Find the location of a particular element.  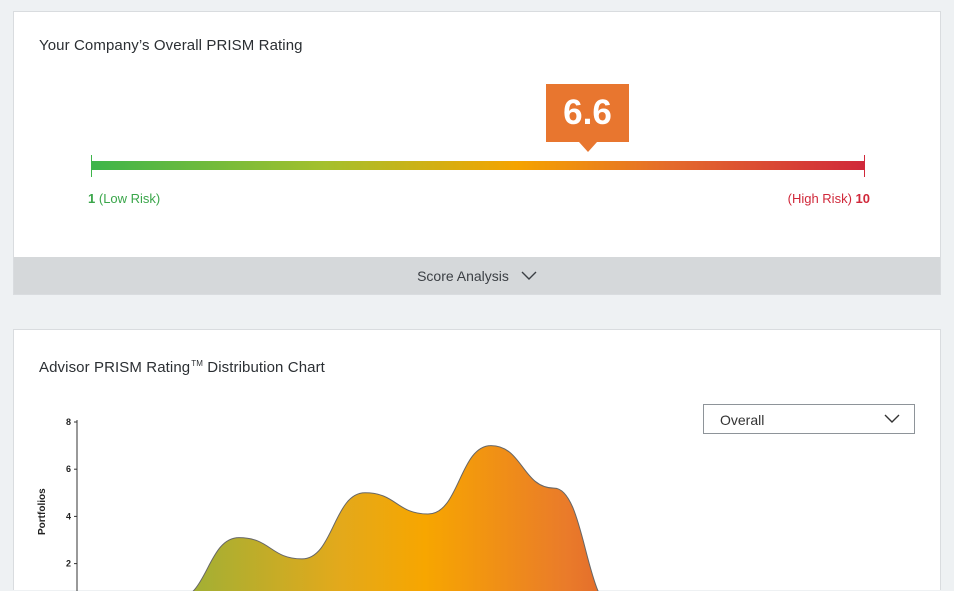

score-analysis-label: Score Analysis is located at coordinates (463, 275).